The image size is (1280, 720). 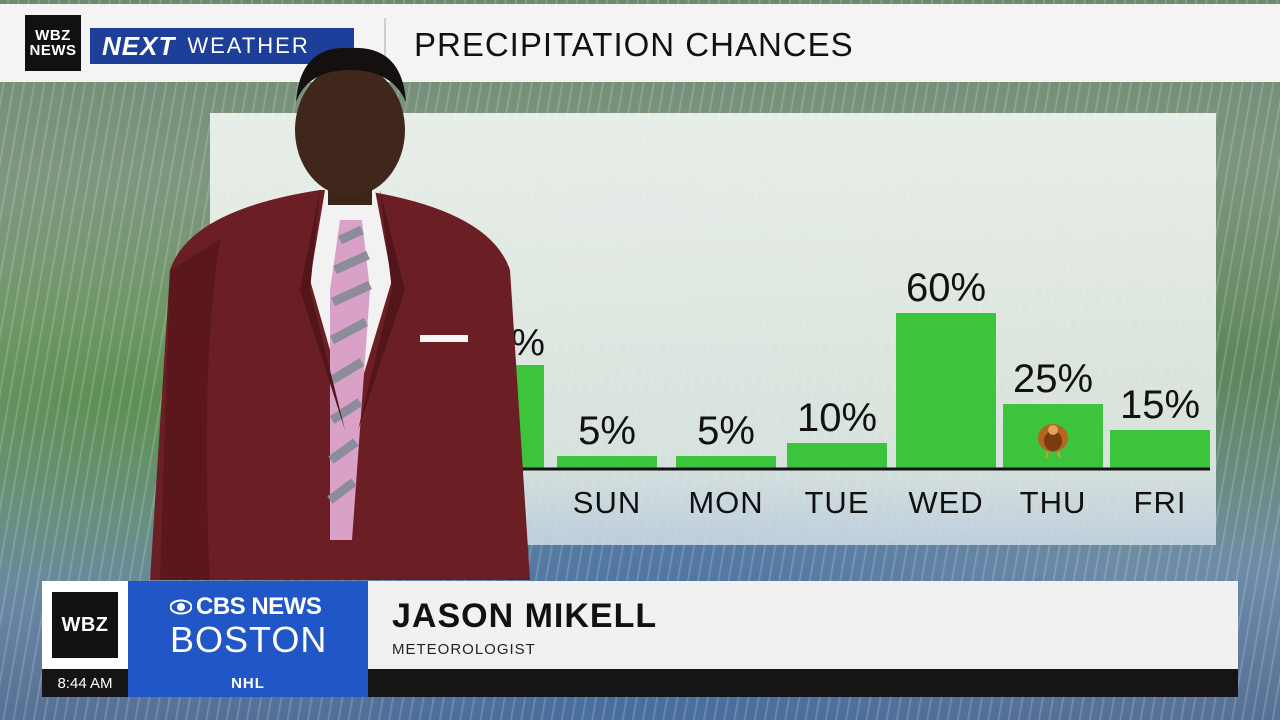 I want to click on category-label-thu: THU, so click(x=1053, y=502).